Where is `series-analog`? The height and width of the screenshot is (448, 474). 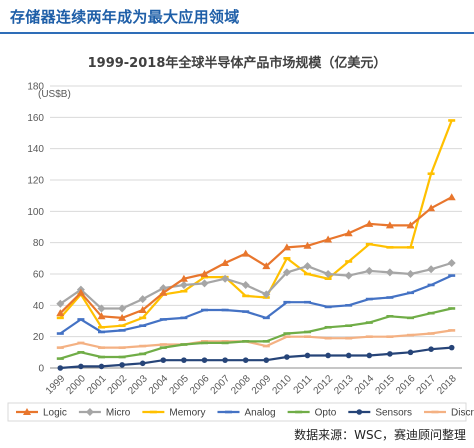 series-analog is located at coordinates (256, 304).